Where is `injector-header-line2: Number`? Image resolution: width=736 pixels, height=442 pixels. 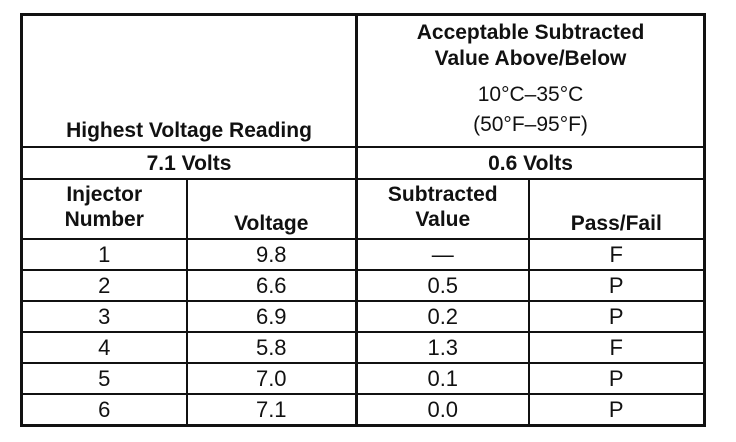 injector-header-line2: Number is located at coordinates (104, 219).